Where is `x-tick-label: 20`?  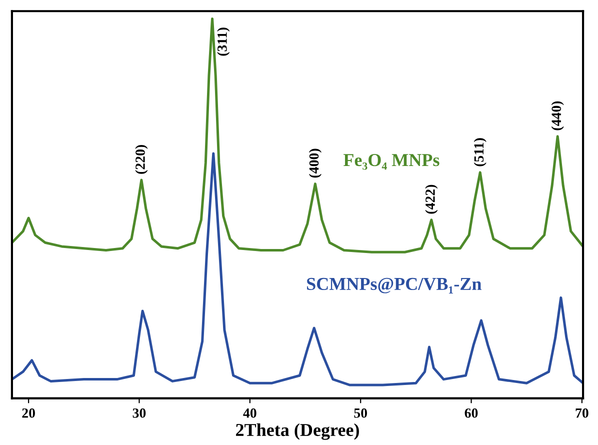 x-tick-label: 20 is located at coordinates (28, 413).